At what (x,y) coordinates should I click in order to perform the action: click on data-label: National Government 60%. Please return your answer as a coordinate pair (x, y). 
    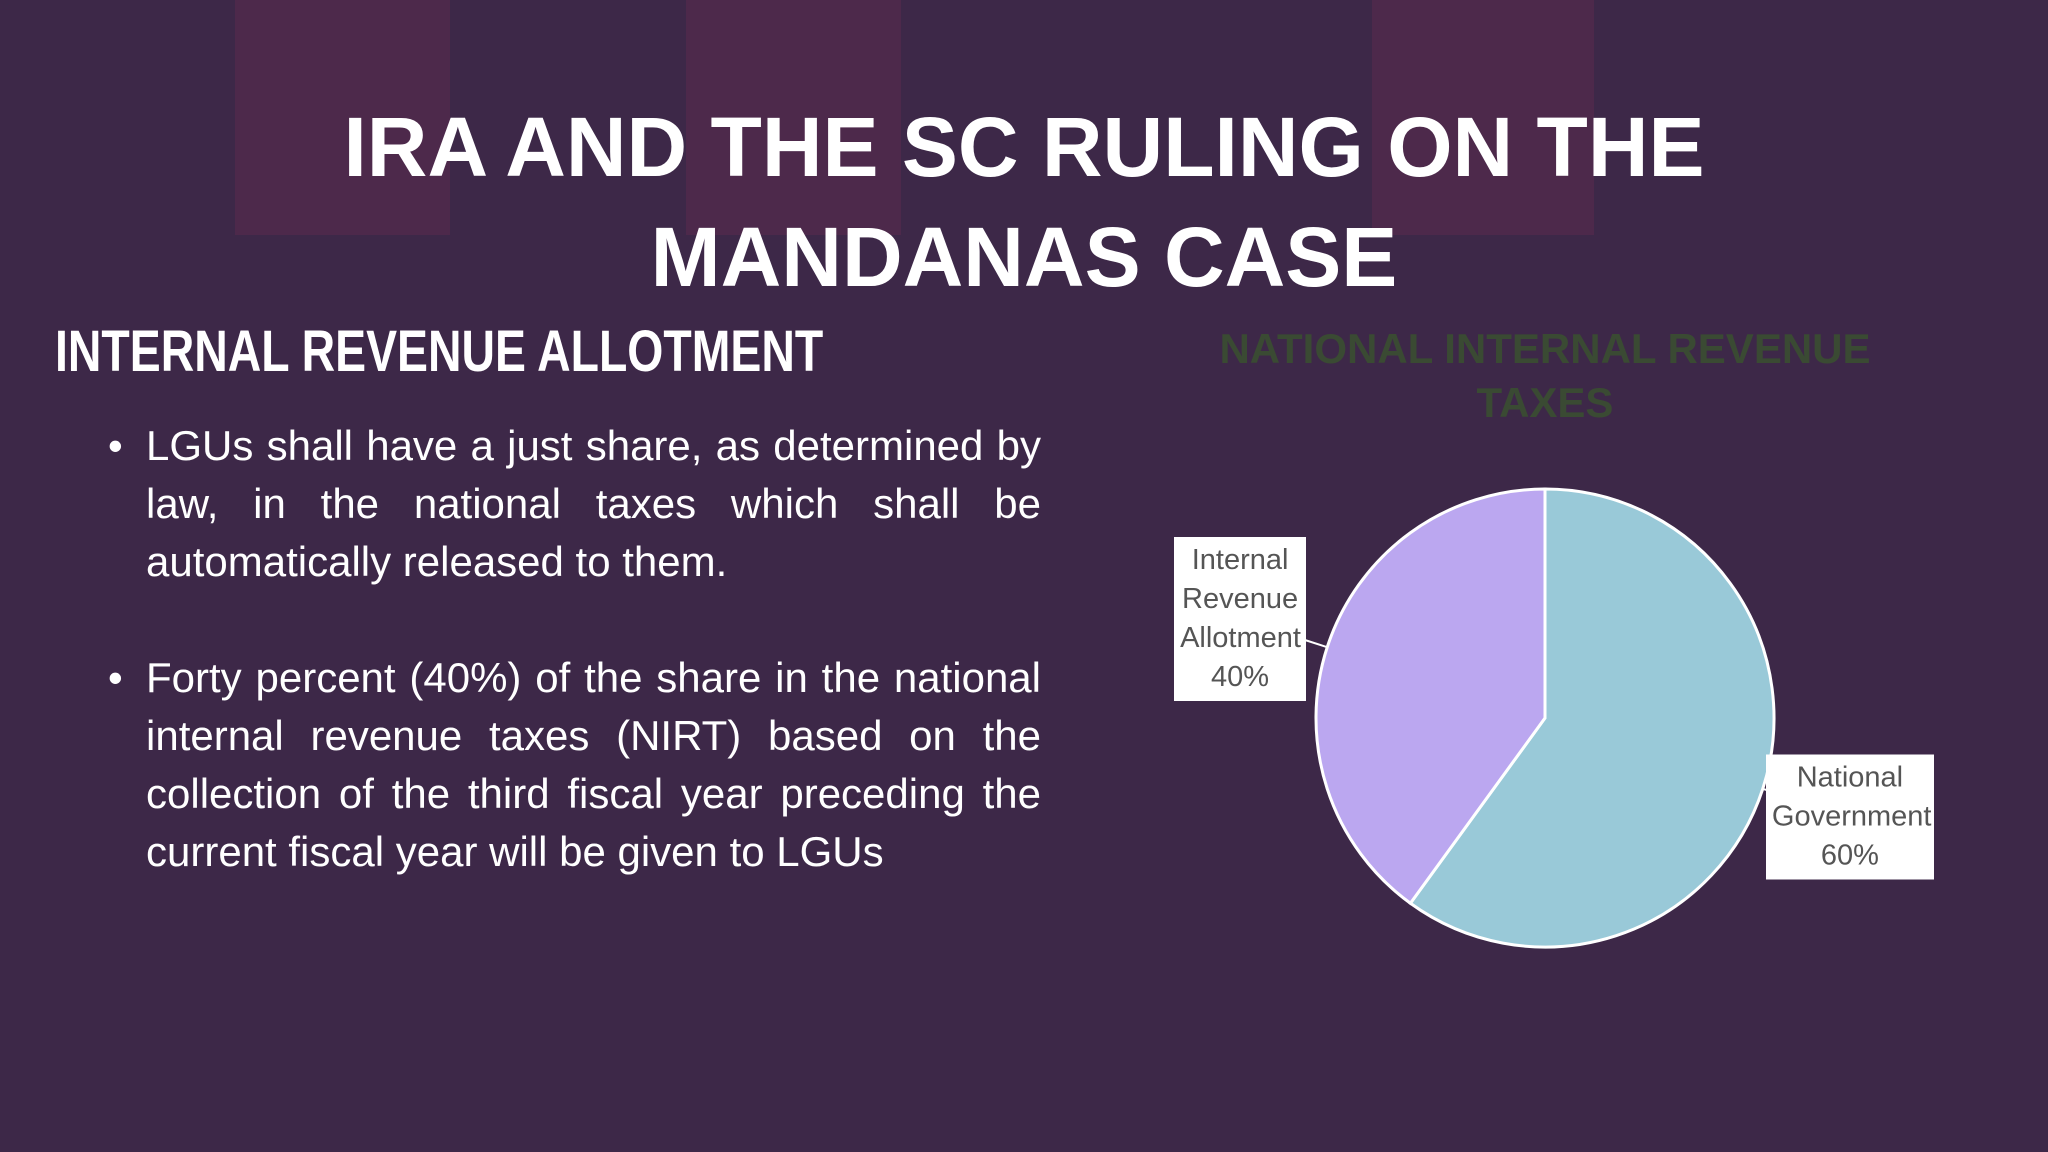
    Looking at the image, I should click on (1849, 817).